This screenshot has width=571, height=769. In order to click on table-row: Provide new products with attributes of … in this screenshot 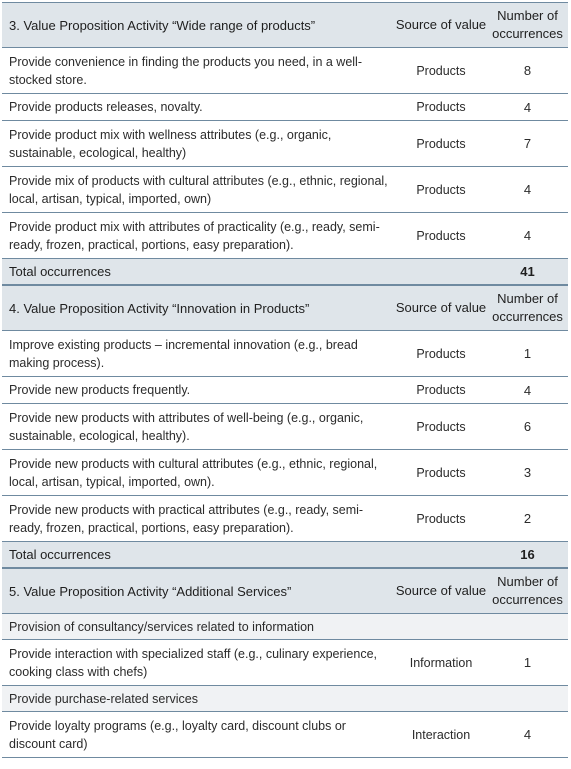, I will do `click(285, 427)`.